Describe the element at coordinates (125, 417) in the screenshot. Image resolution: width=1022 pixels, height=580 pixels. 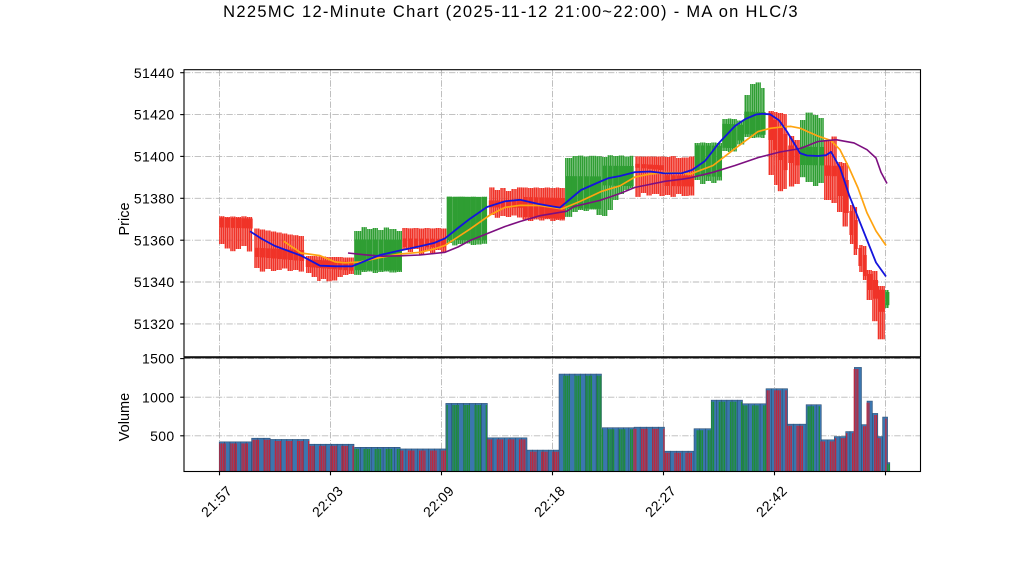
I see `svg-text: Volume` at that location.